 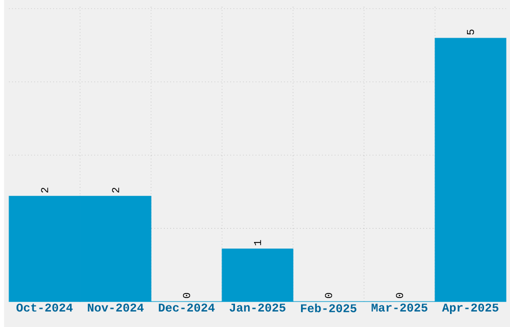 I want to click on x-tick-label: Apr-2025, so click(x=470, y=308).